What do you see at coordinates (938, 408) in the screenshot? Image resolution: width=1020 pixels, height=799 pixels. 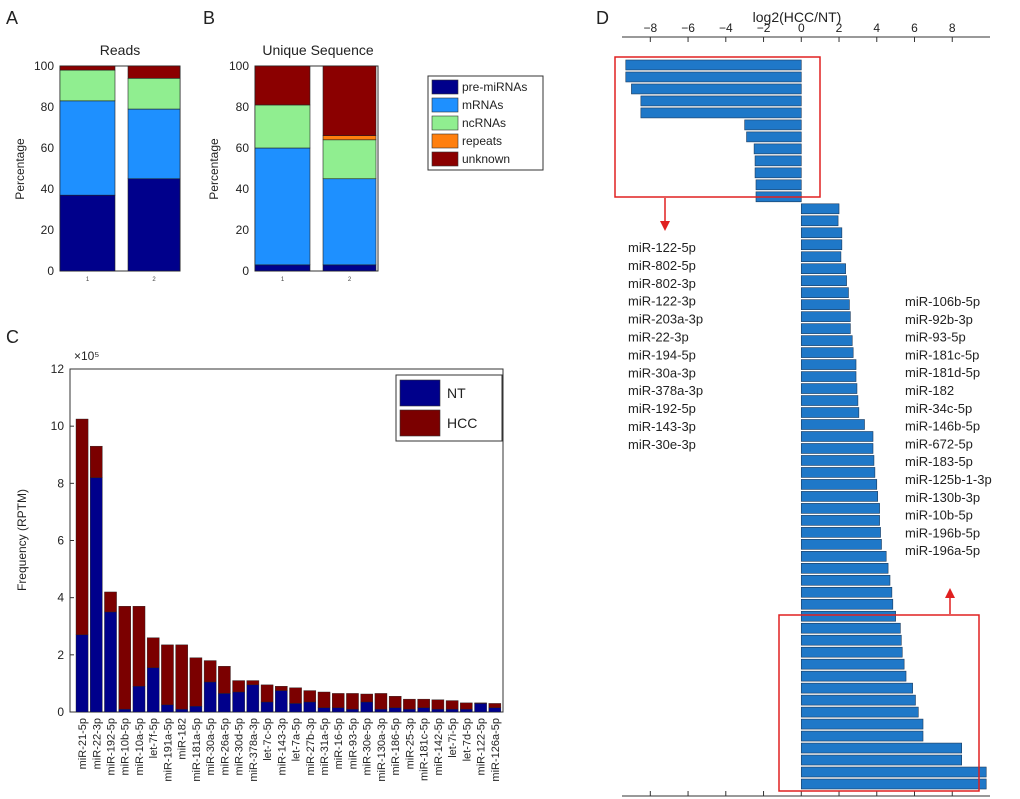 I see `up-mirna-label: miR-34c-5p` at bounding box center [938, 408].